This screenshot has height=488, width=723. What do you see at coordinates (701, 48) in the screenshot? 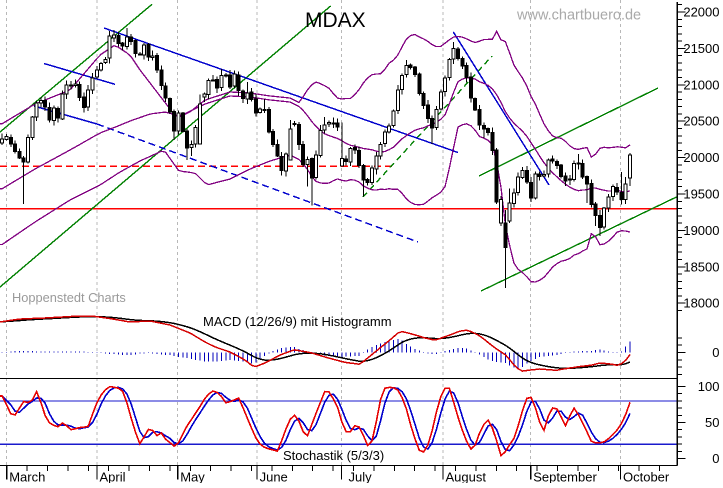
I see `svg-text: 21500` at bounding box center [701, 48].